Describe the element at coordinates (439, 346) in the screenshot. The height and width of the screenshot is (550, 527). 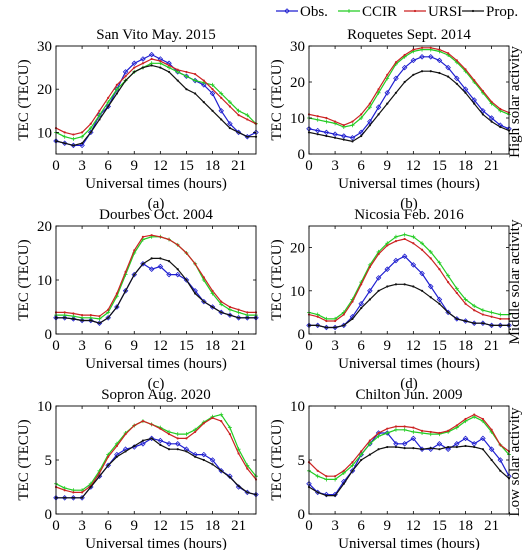
I see `x-tick-label: 15` at that location.